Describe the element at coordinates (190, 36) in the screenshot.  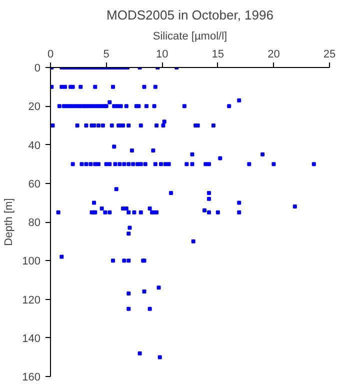
I see `x-axis-title: Silicate [µmol/l]` at that location.